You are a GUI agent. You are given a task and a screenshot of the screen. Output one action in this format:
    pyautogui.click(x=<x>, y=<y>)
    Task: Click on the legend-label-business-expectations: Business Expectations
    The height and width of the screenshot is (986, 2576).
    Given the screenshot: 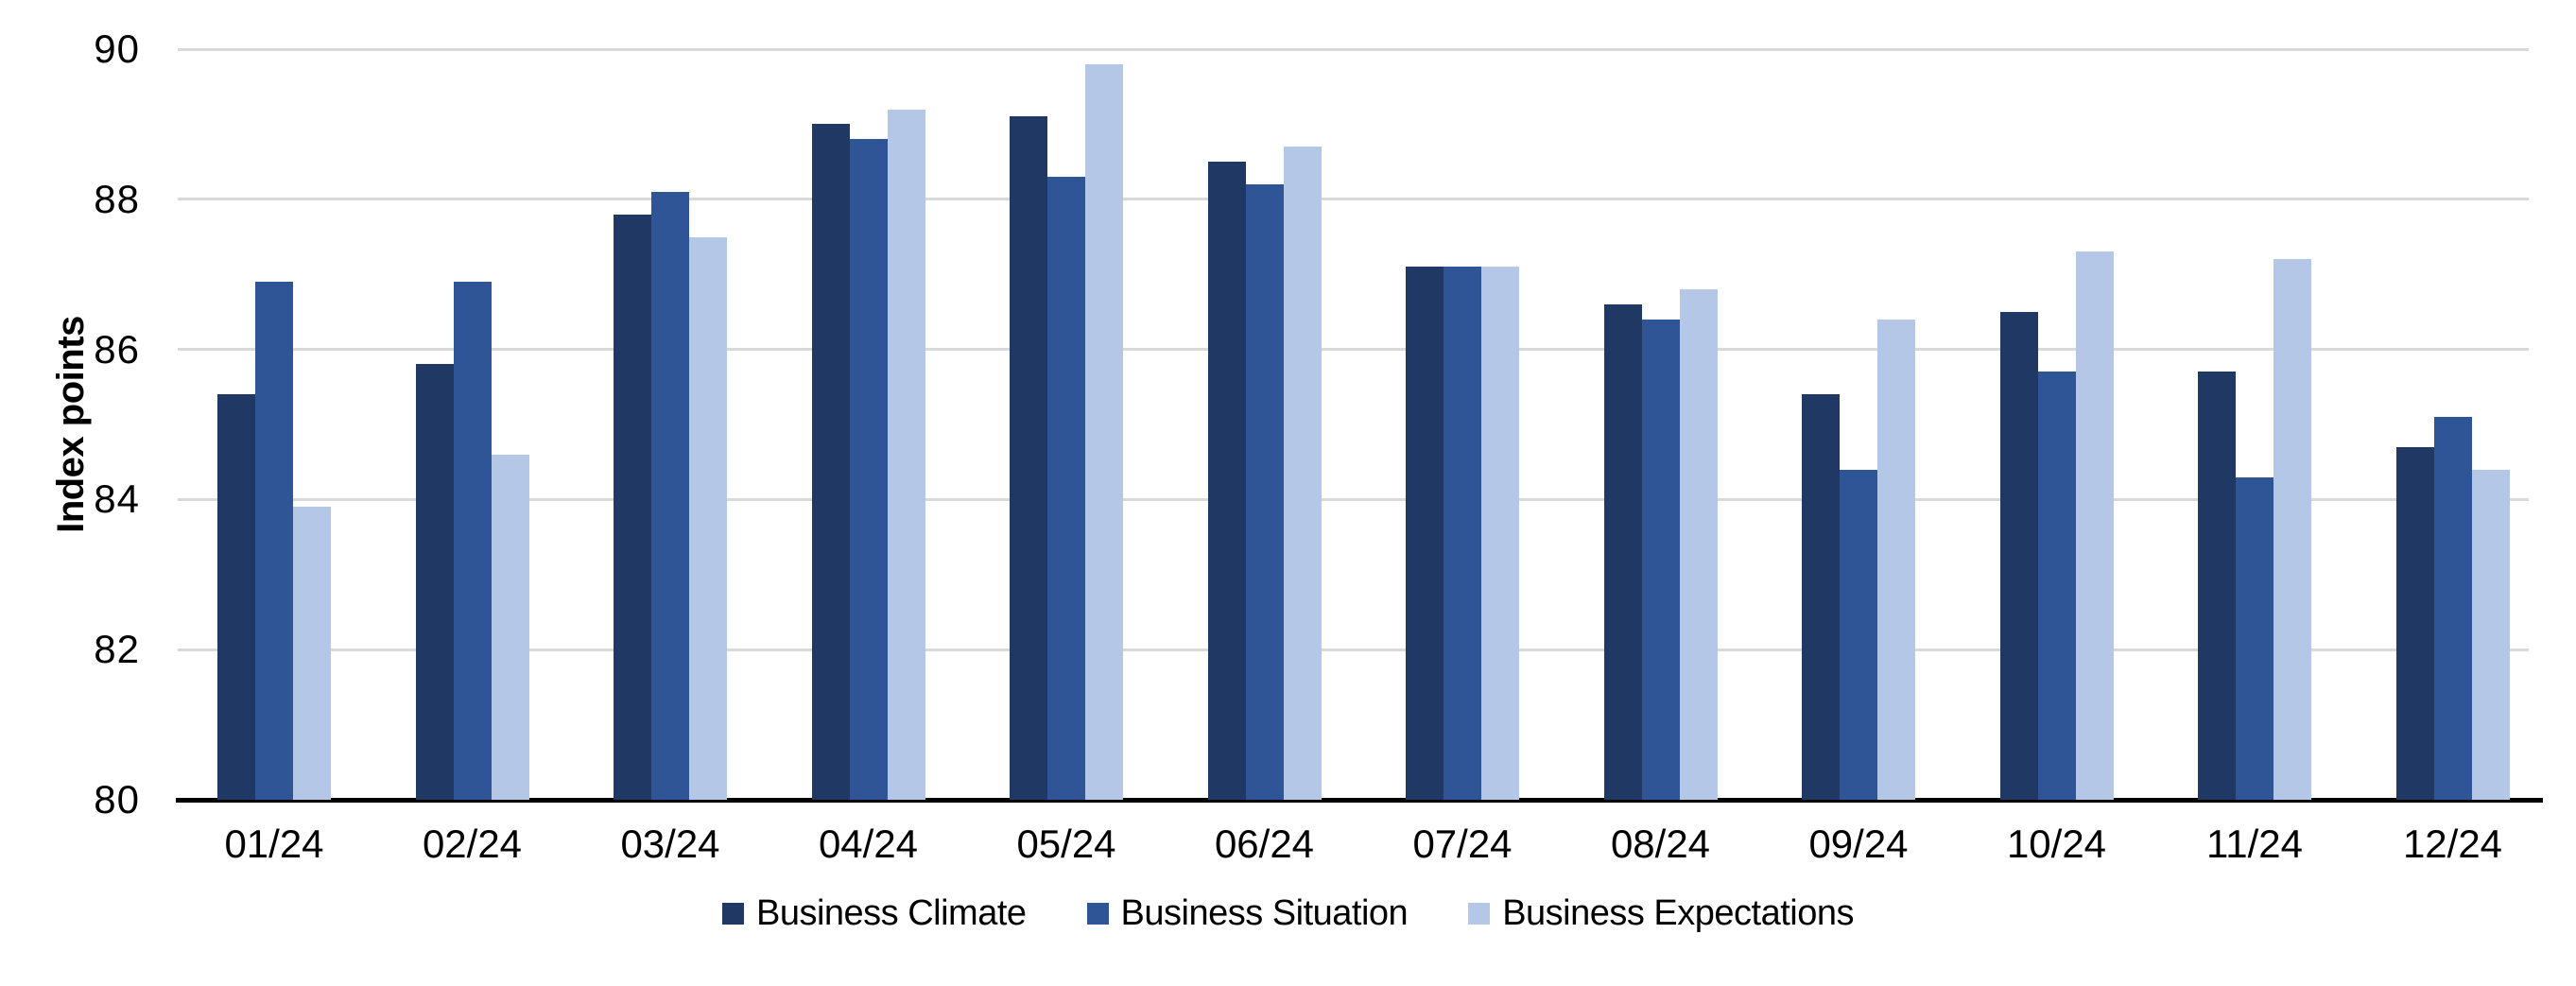 What is the action you would take?
    pyautogui.click(x=1678, y=913)
    